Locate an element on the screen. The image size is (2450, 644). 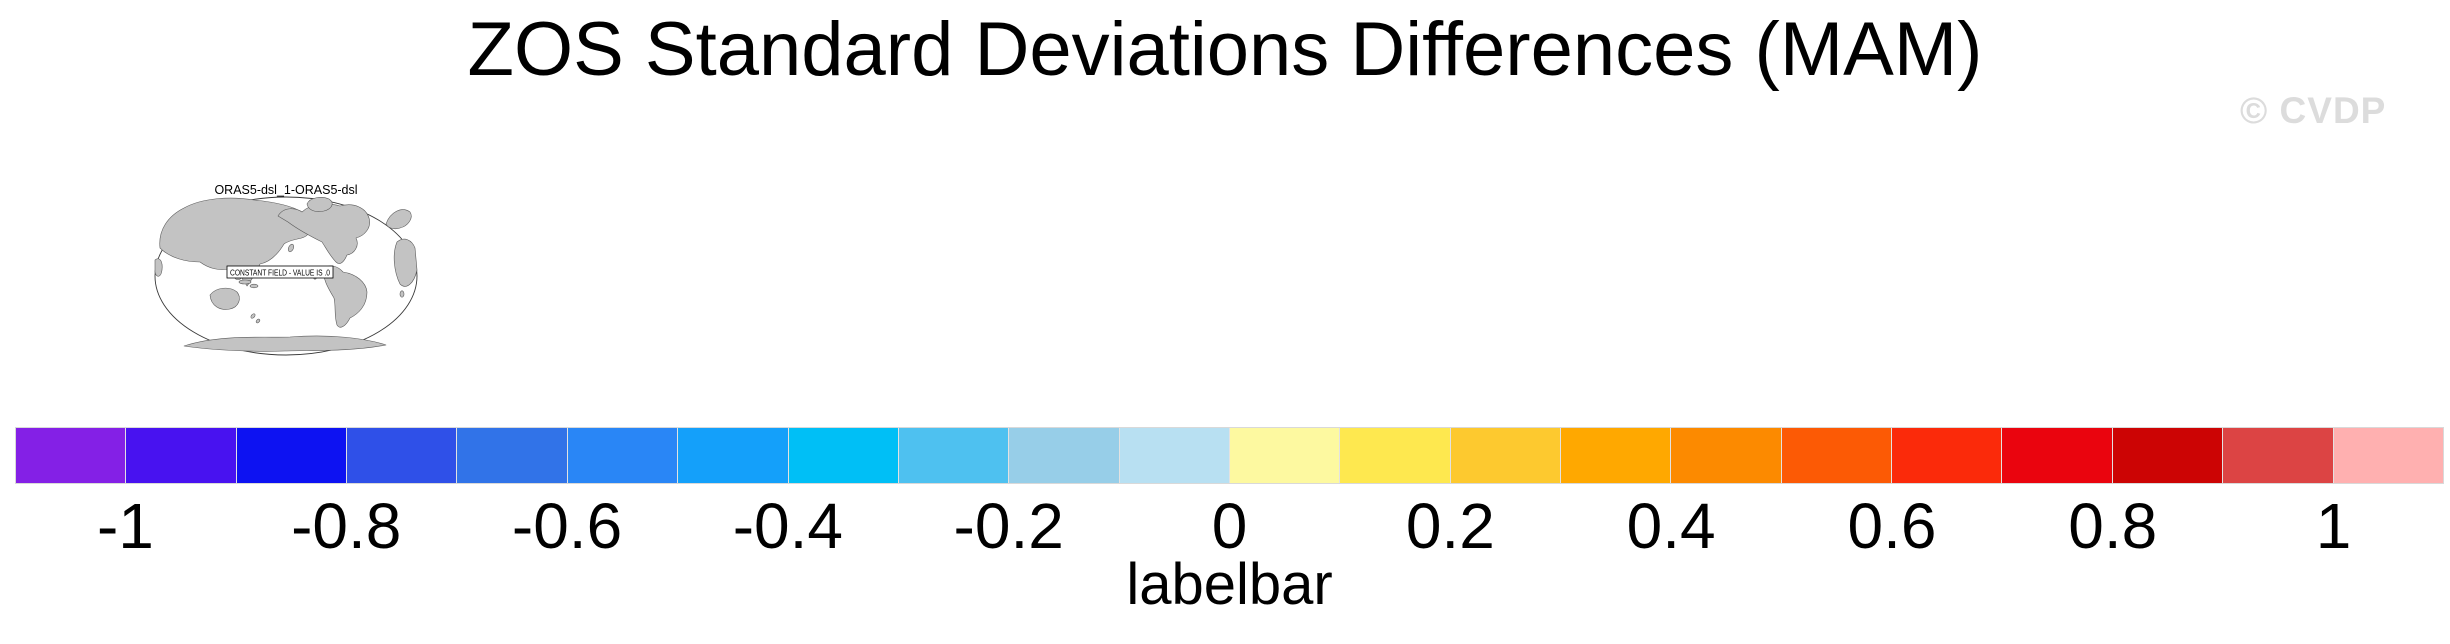
colorbar is located at coordinates (1229, 455).